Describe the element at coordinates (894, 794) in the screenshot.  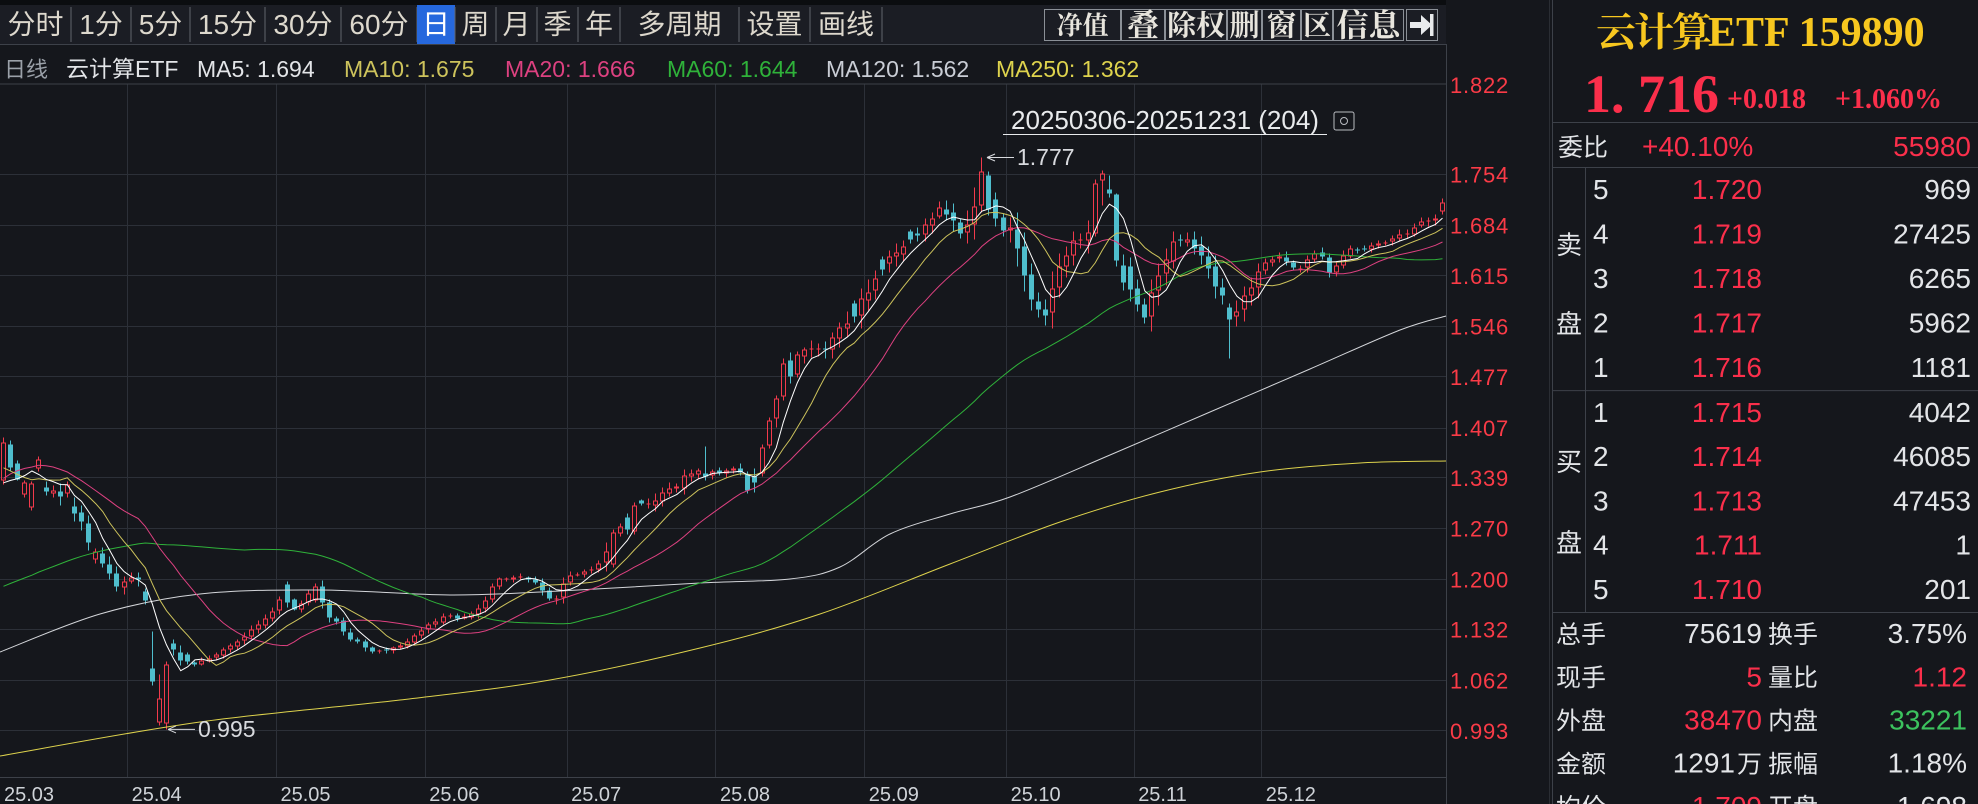
I see `svg-text: 25.09` at that location.